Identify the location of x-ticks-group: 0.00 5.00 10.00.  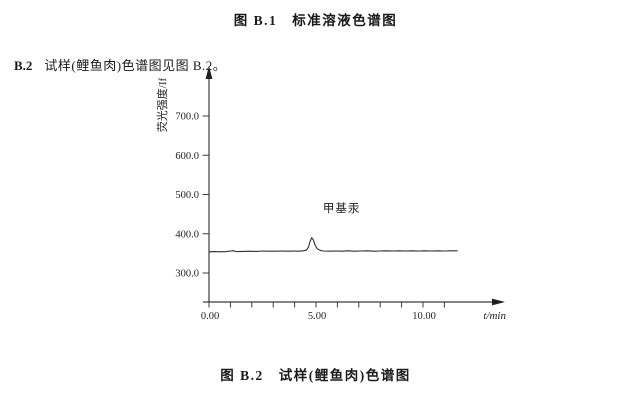
(323, 312).